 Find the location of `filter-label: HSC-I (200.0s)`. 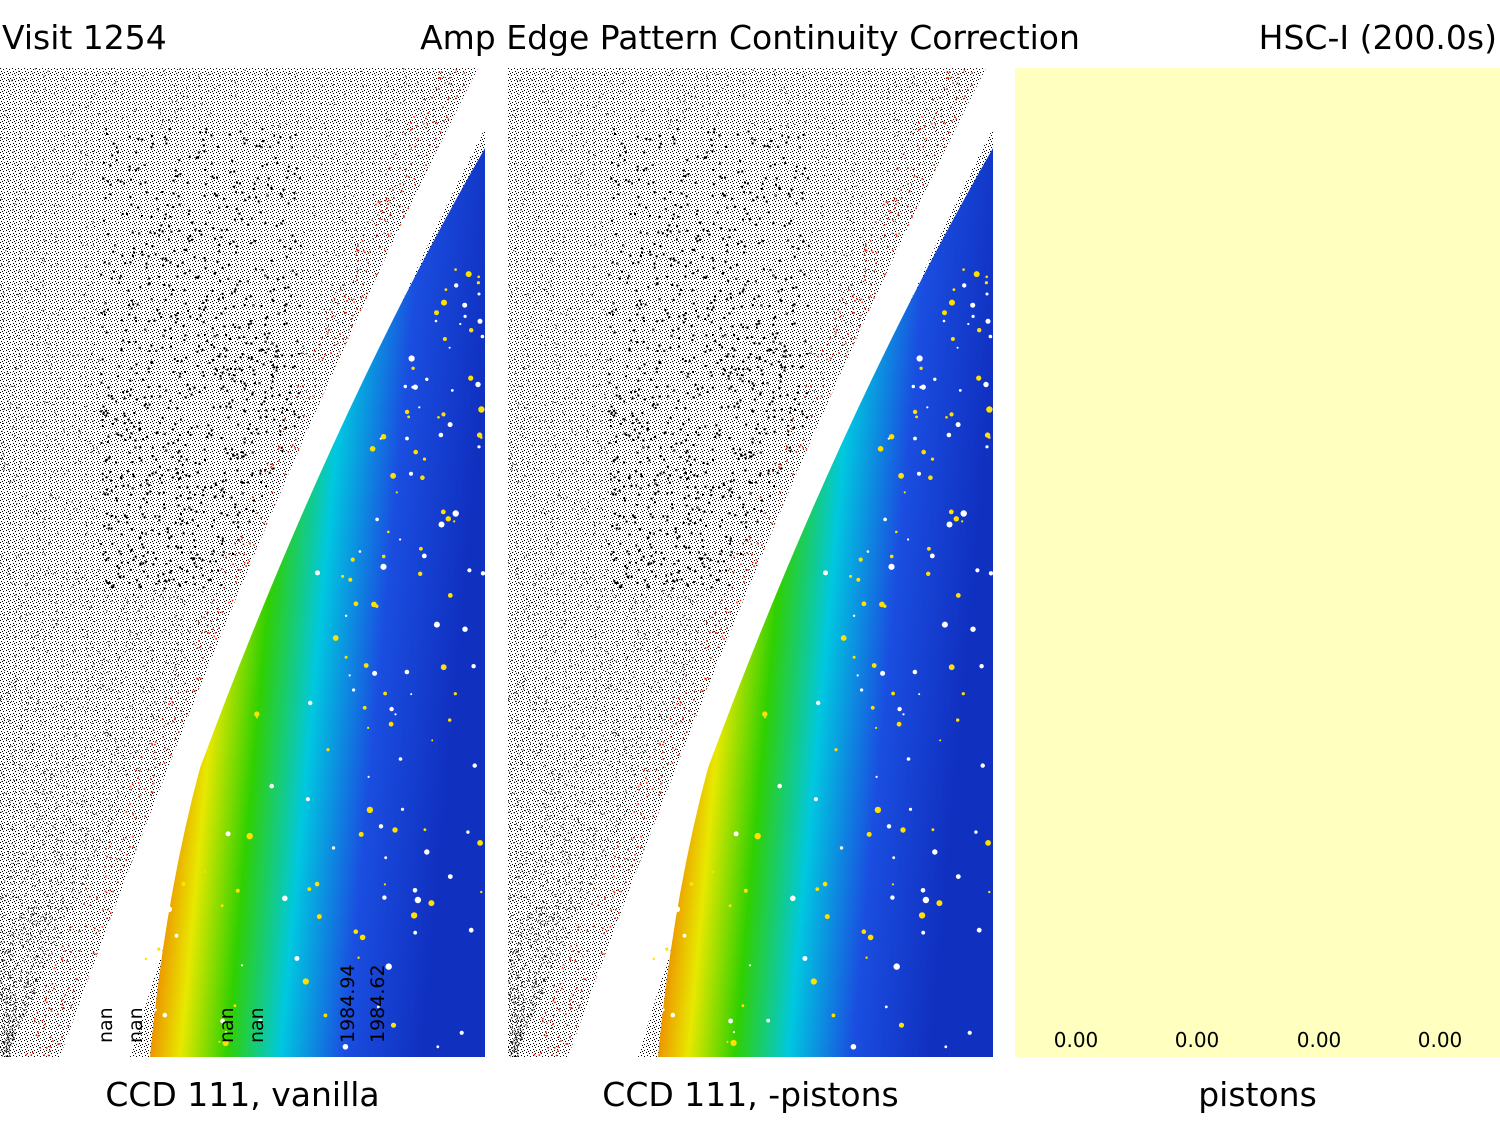

filter-label: HSC-I (200.0s) is located at coordinates (1377, 37).